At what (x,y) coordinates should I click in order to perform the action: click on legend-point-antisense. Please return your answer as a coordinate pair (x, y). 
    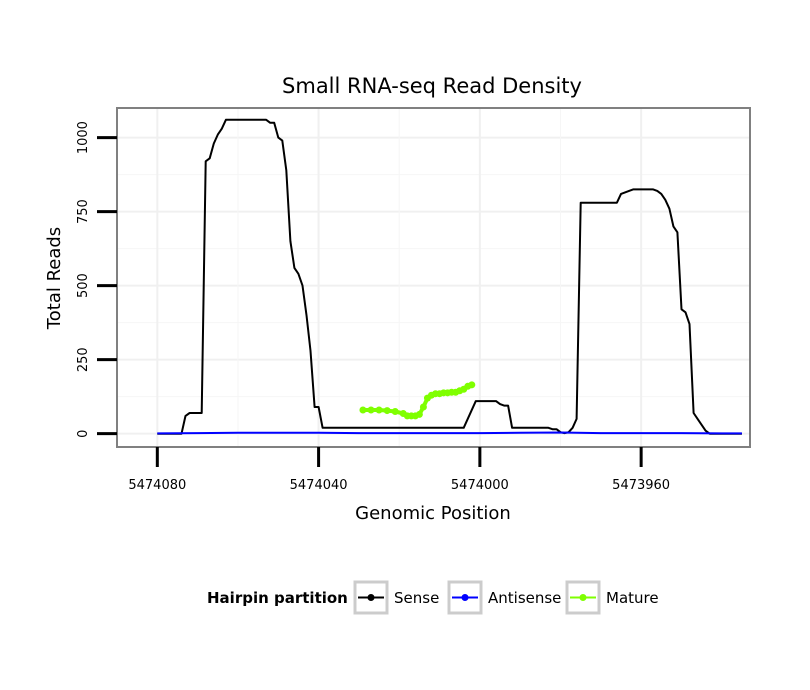
    Looking at the image, I should click on (465, 597).